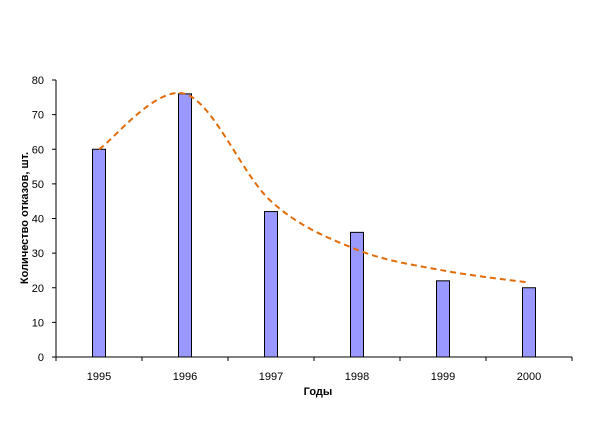 The width and height of the screenshot is (589, 447). Describe the element at coordinates (41, 358) in the screenshot. I see `y-tick-label: 0` at that location.